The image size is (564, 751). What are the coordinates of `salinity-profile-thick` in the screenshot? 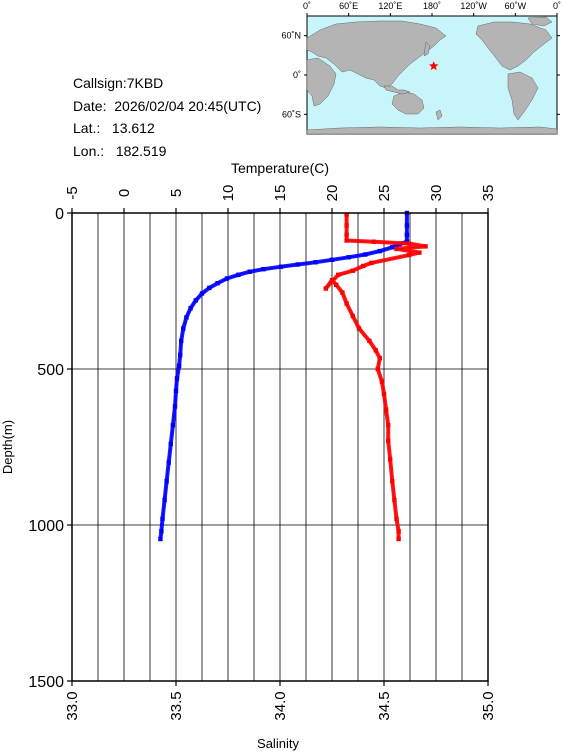 It's located at (375, 376).